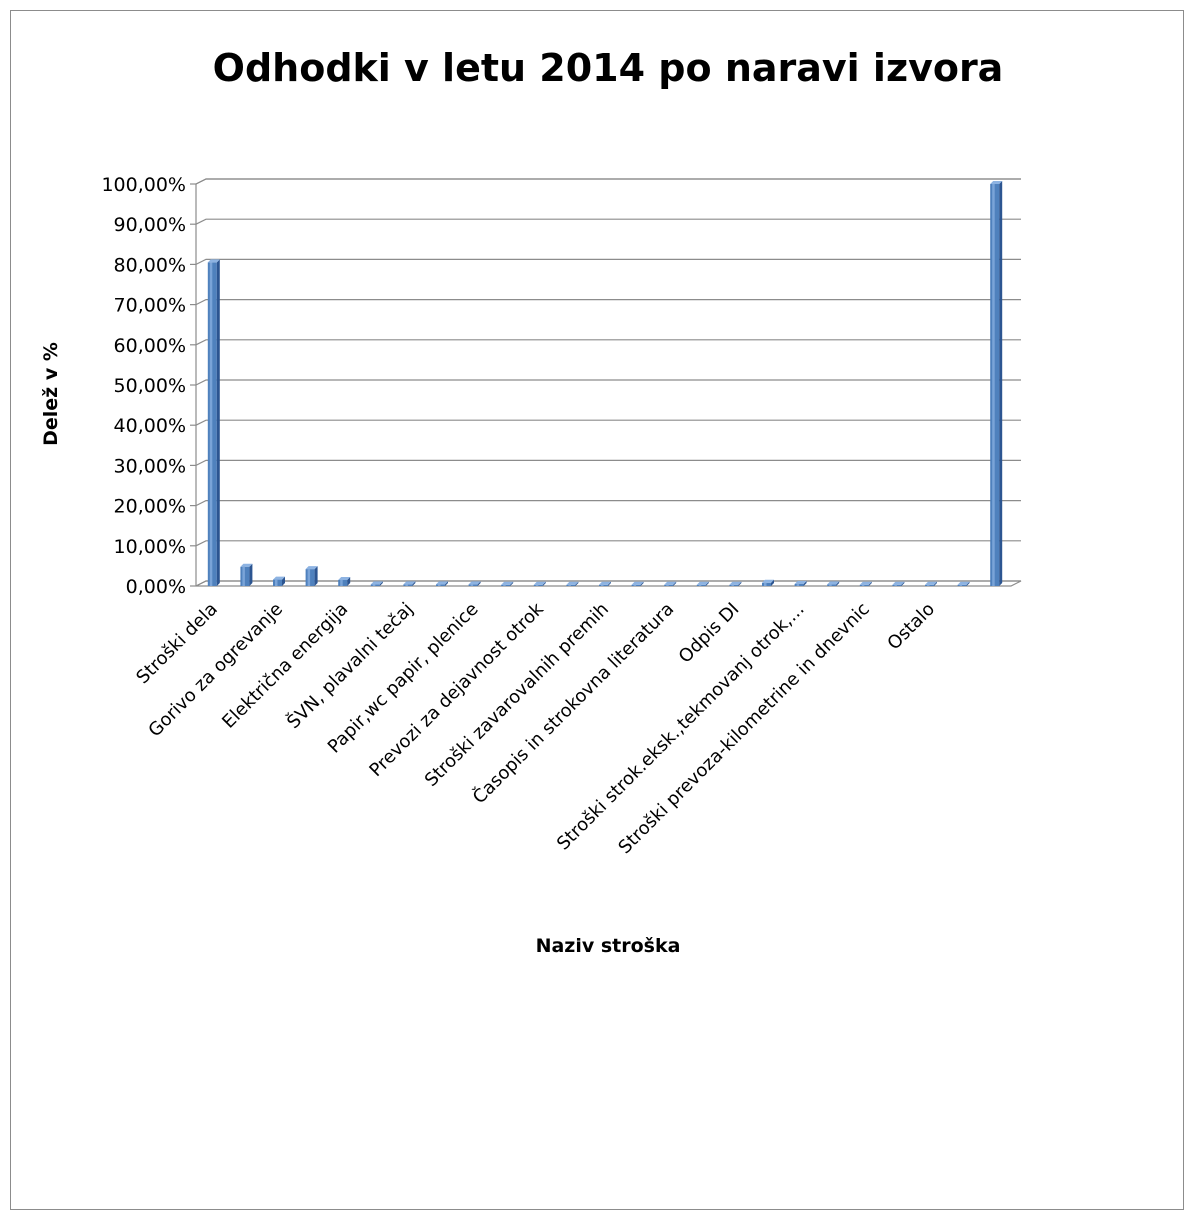 Image resolution: width=1186 pixels, height=1211 pixels. I want to click on floor, so click(608, 583).